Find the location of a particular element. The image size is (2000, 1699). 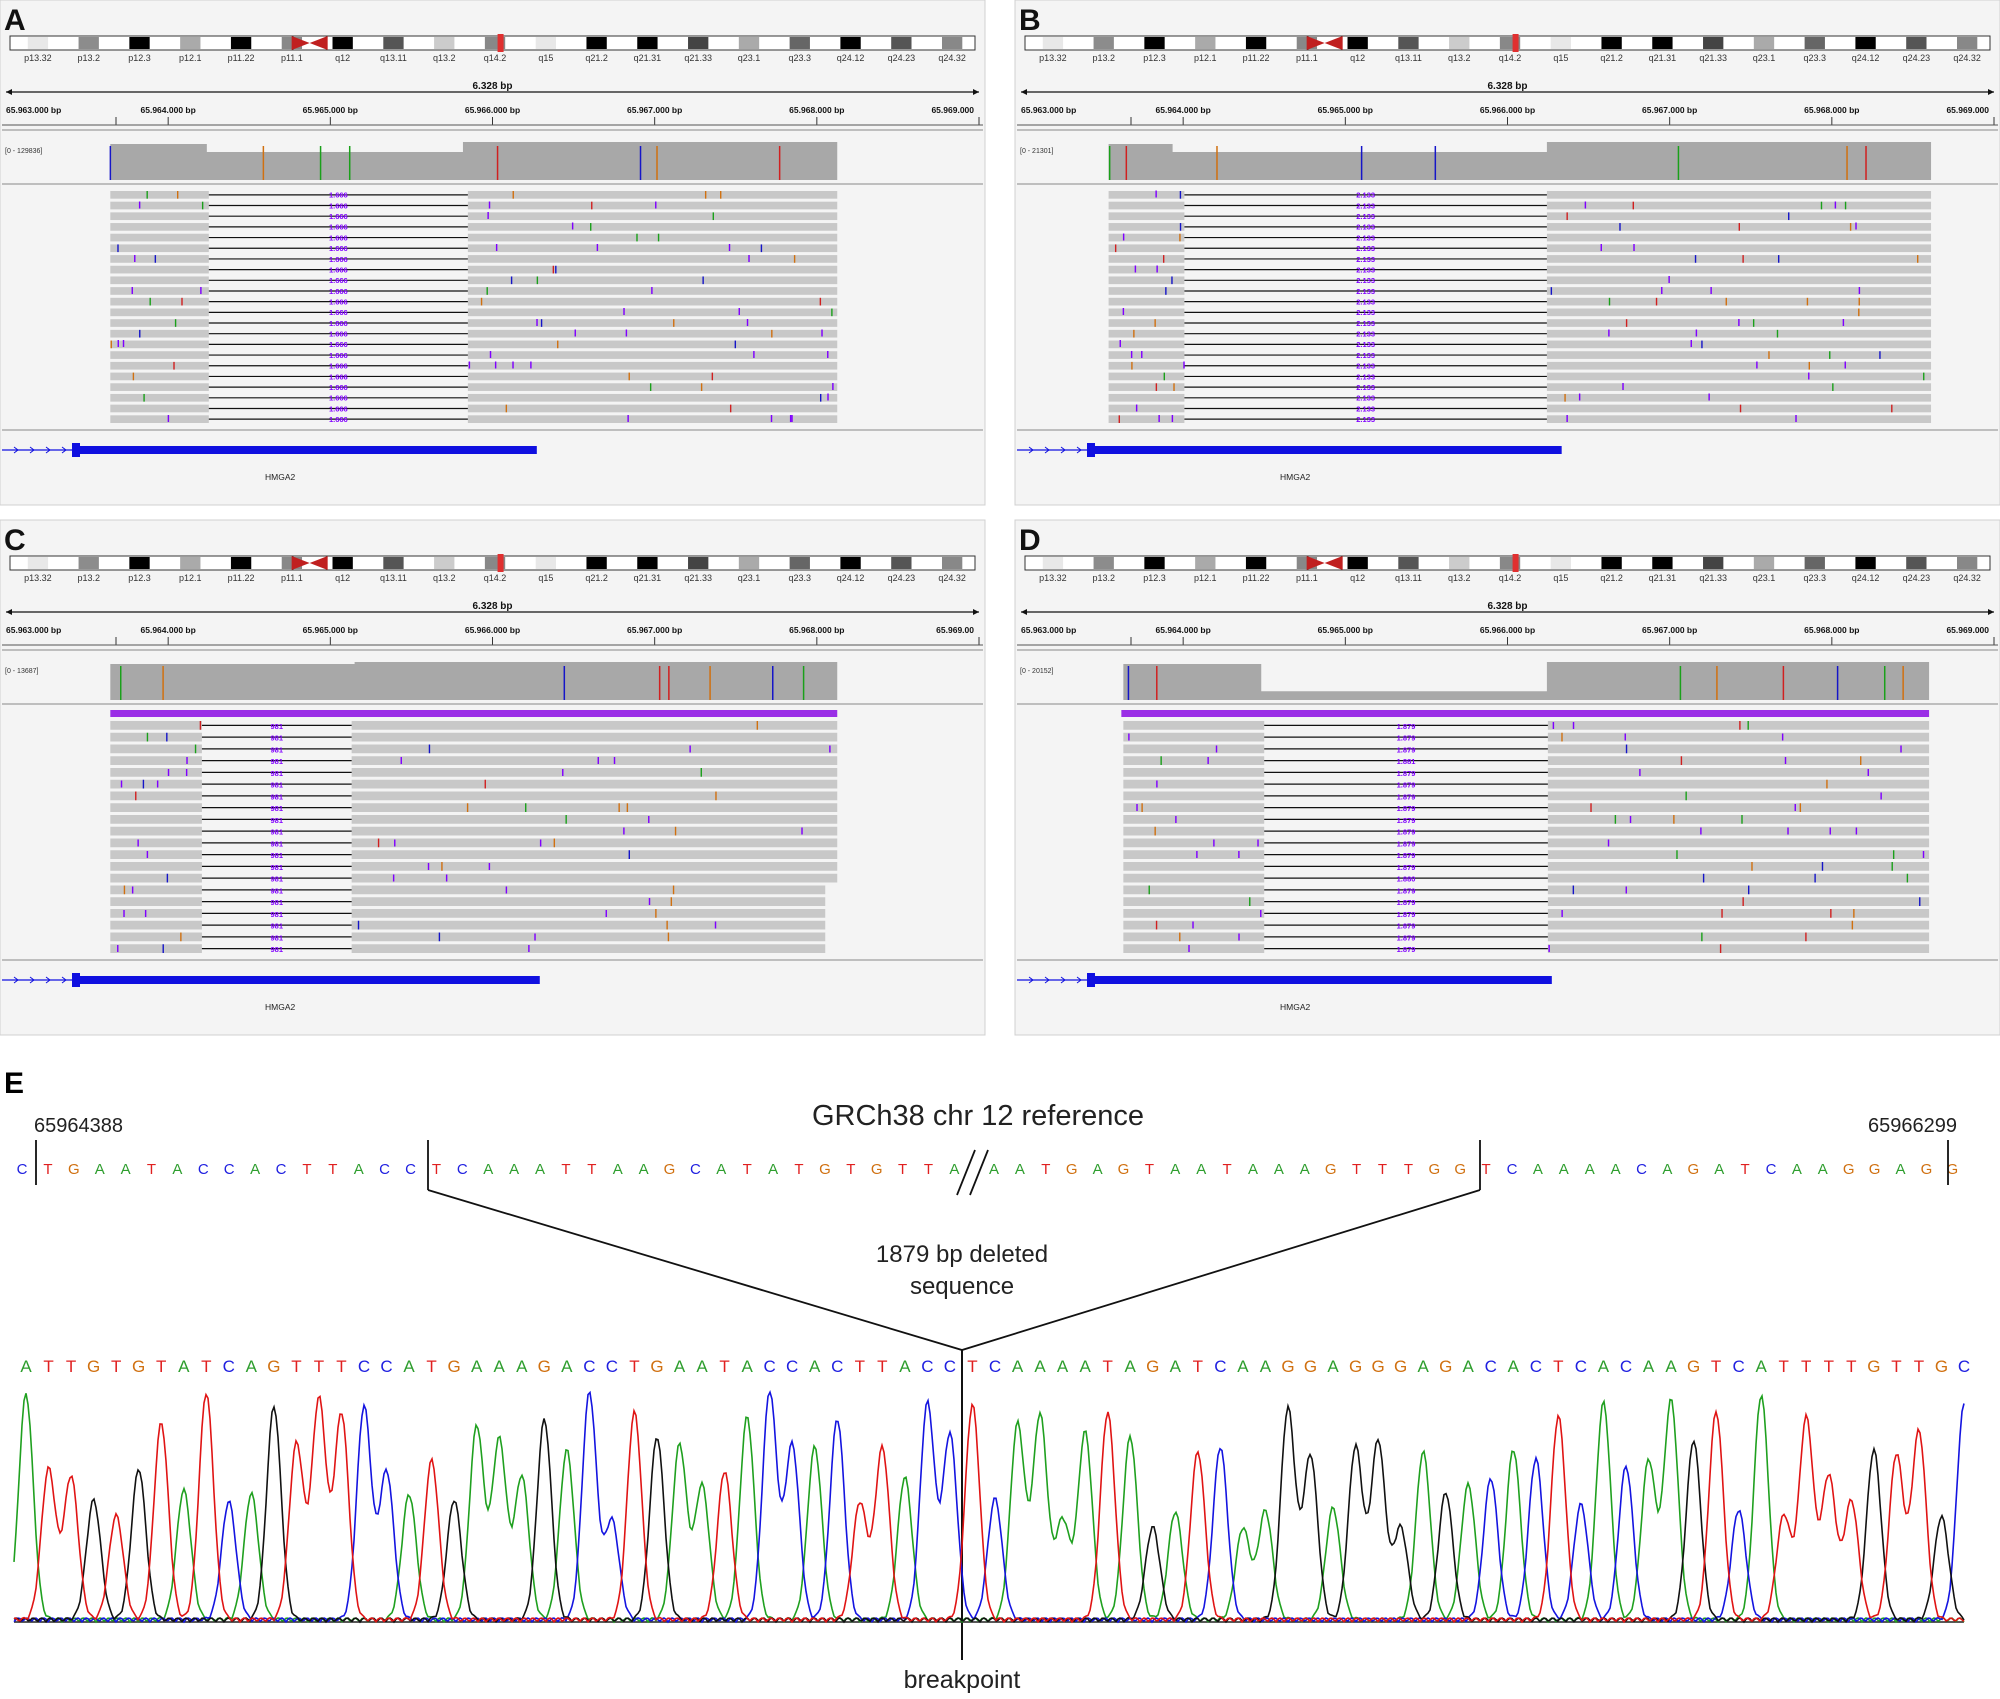

ideogram-band-label: q21.2 is located at coordinates (596, 578).